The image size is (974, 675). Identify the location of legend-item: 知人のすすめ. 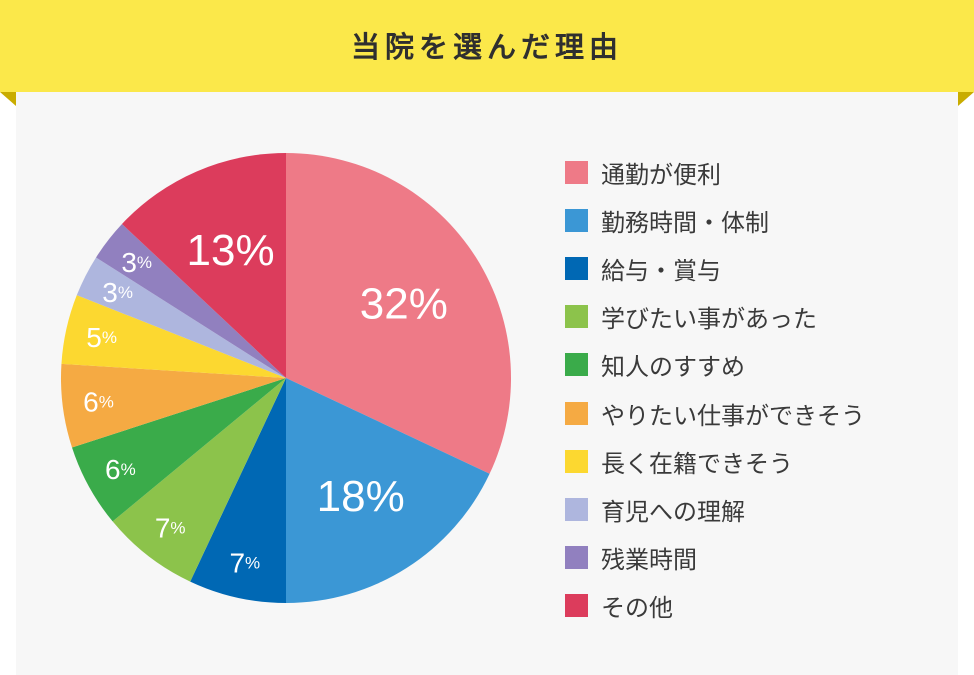
(715, 365).